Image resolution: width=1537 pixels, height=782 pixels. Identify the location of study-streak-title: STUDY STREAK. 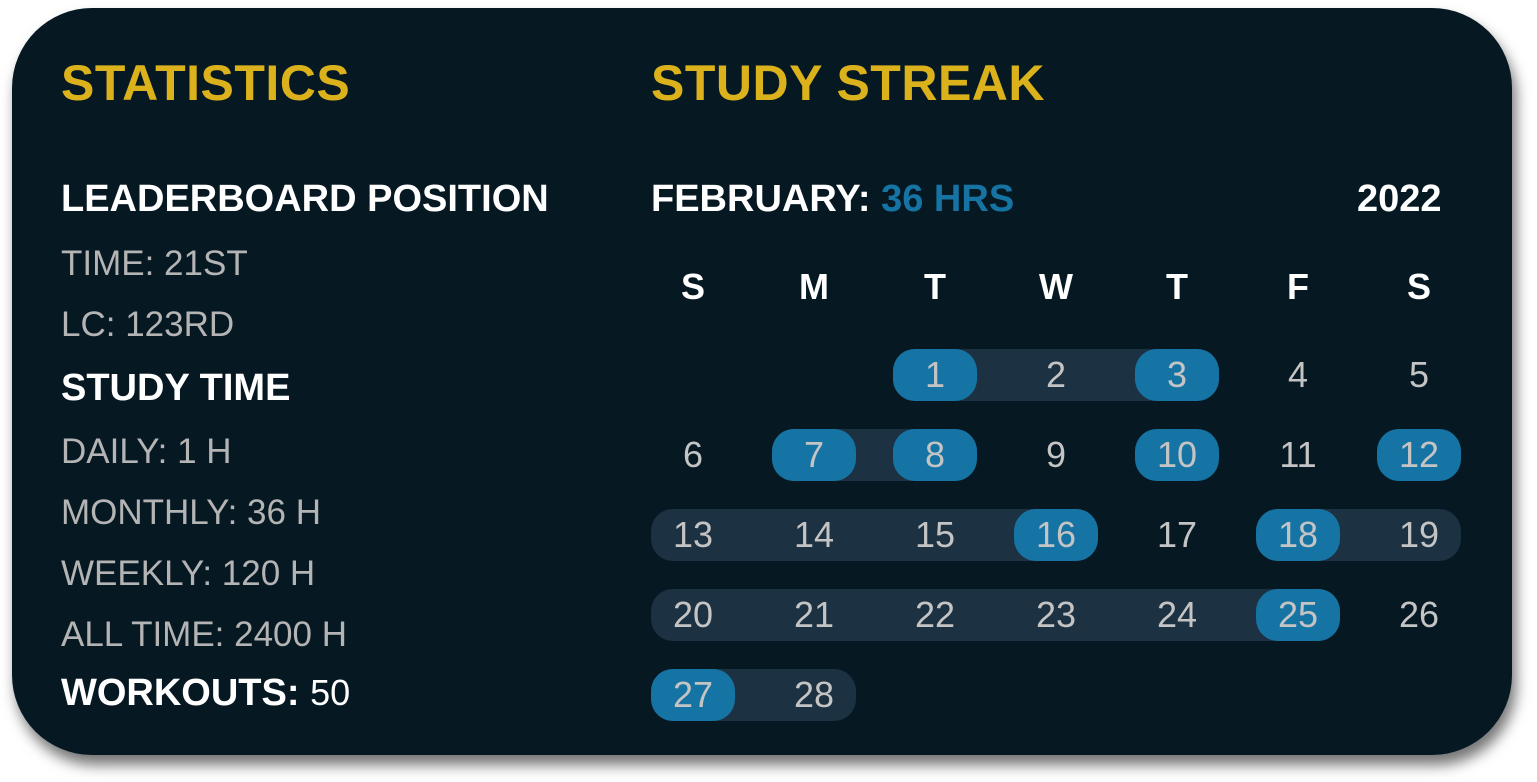
(848, 83).